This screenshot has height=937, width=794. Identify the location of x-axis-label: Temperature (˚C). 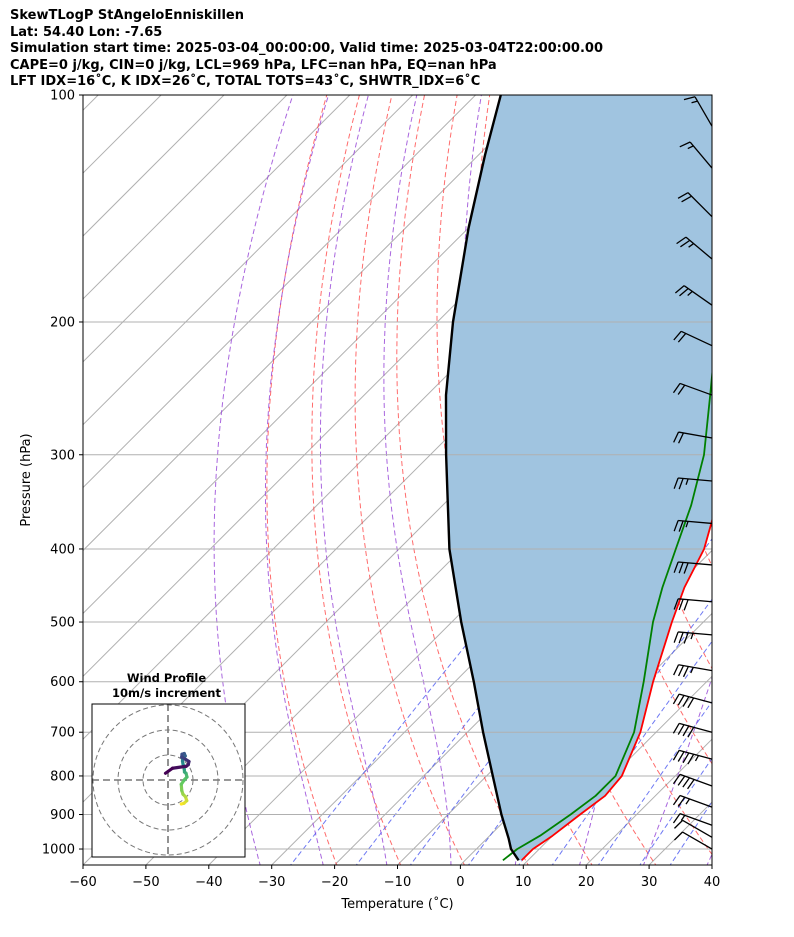
(396, 904).